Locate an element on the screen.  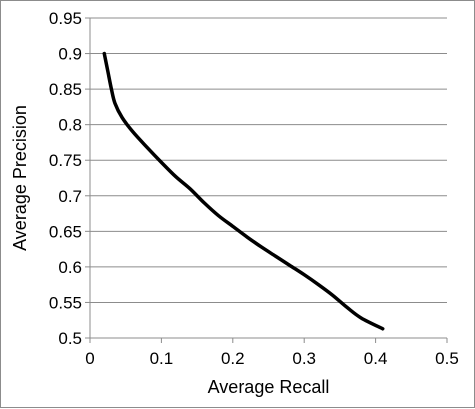
y-axis-title: Average Precision is located at coordinates (20, 178).